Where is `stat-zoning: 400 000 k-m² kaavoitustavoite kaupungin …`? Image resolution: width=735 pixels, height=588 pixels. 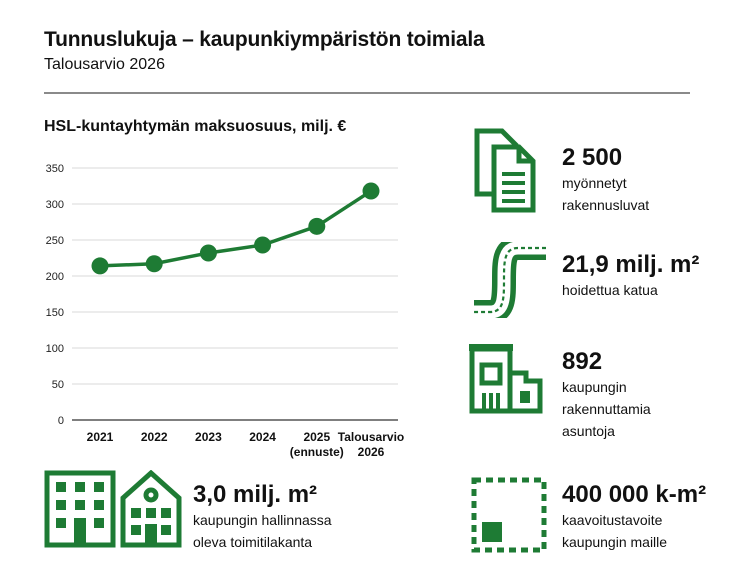 stat-zoning: 400 000 k-m² kaavoitustavoite kaupungin … is located at coordinates (634, 517).